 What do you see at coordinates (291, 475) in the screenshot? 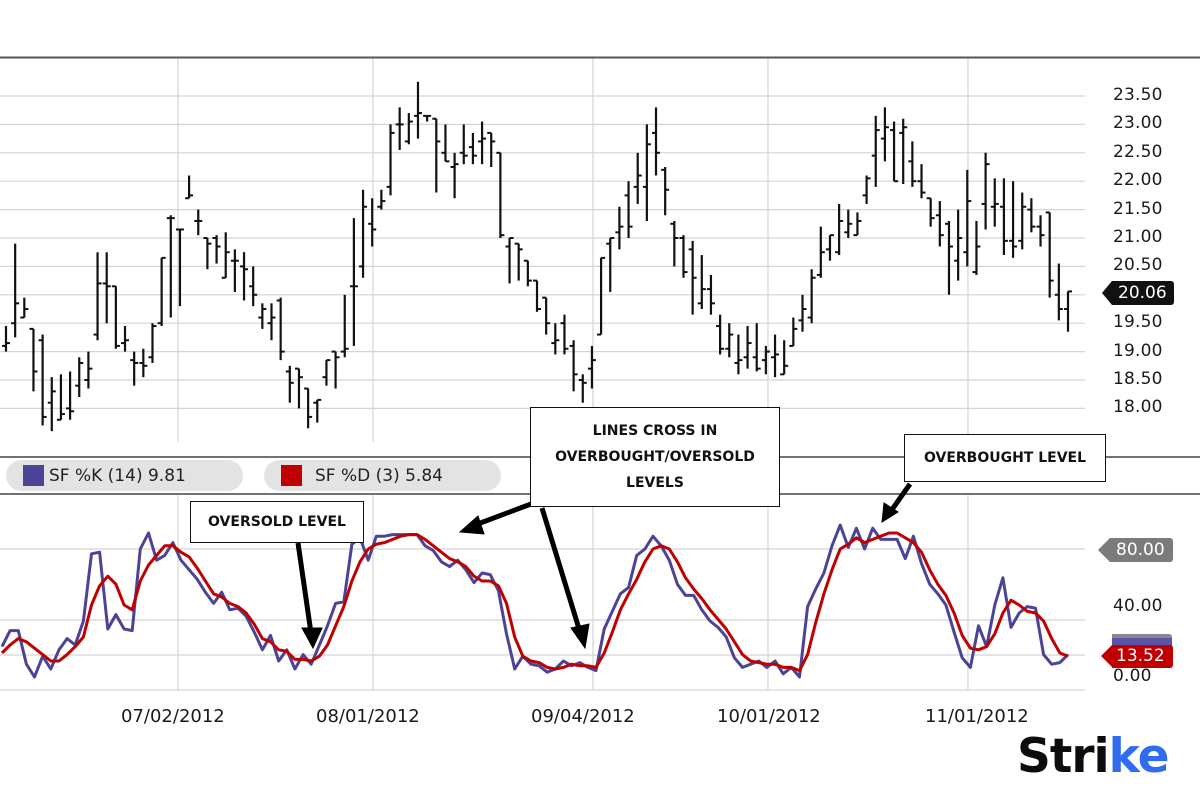
I see `legend-d-swatch` at bounding box center [291, 475].